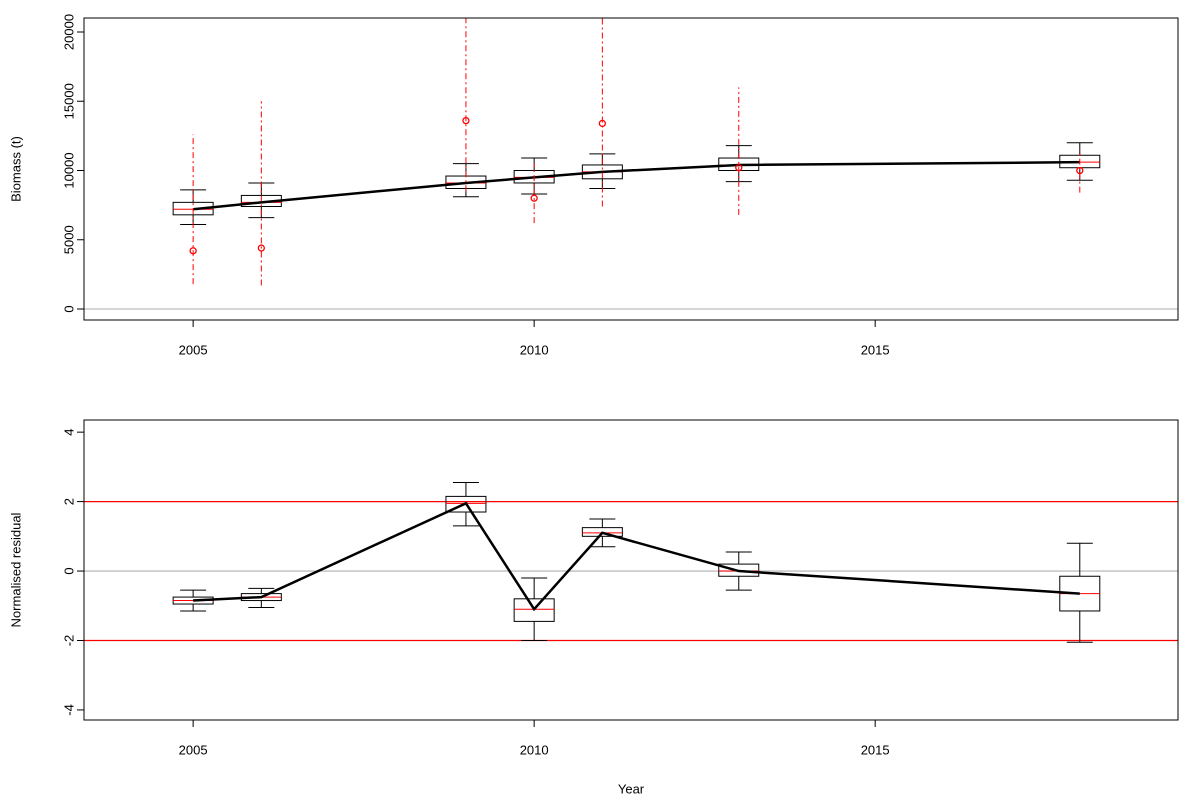 This screenshot has width=1187, height=800. Describe the element at coordinates (68, 101) in the screenshot. I see `y-tick-label: 15000` at that location.